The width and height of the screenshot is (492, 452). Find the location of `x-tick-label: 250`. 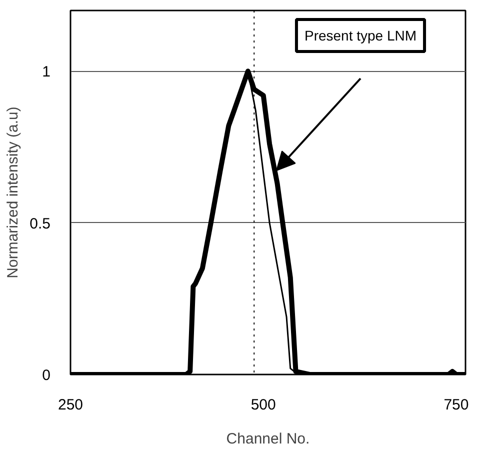

x-tick-label: 250 is located at coordinates (71, 405).